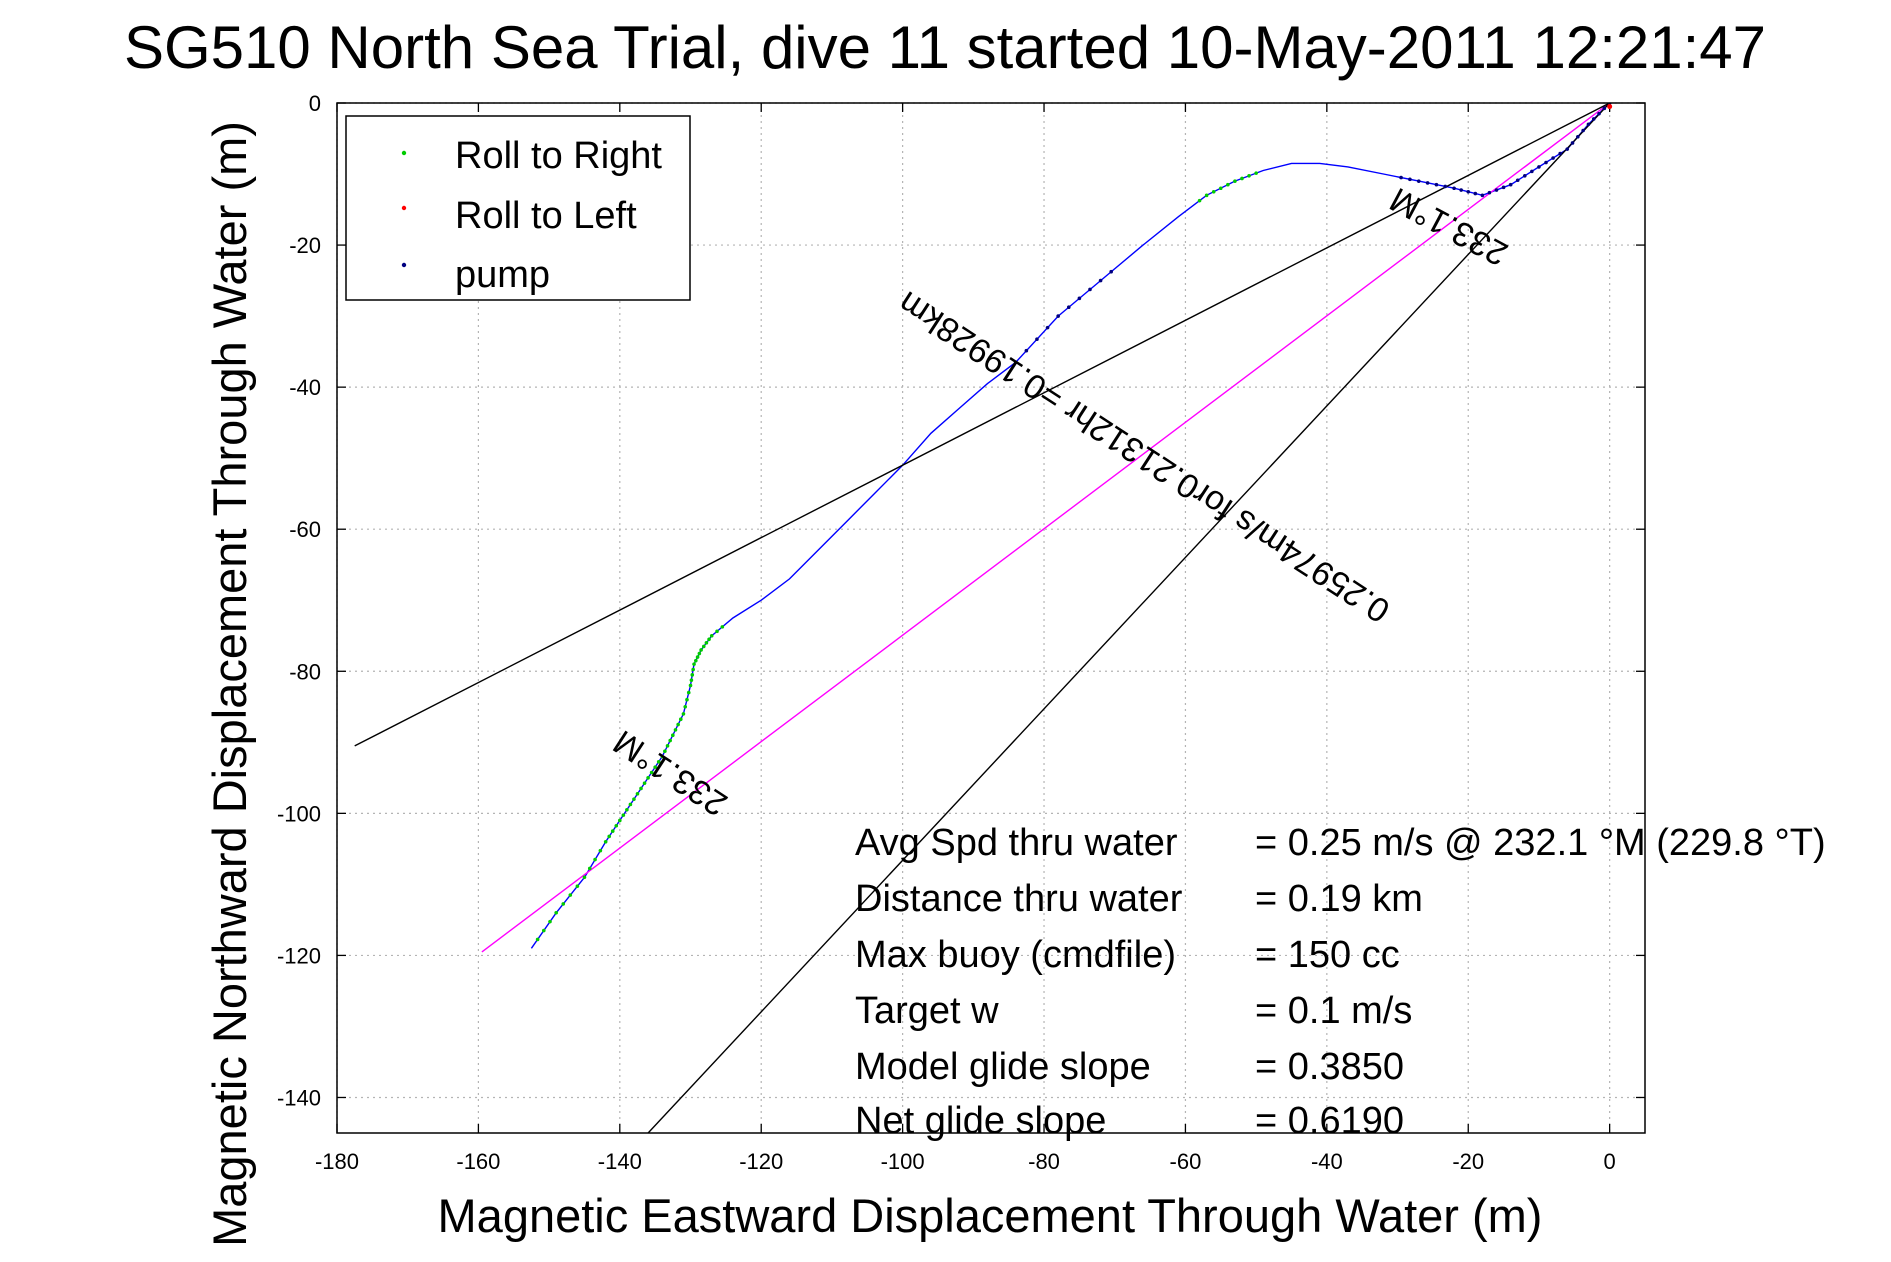  What do you see at coordinates (478, 1161) in the screenshot?
I see `x-tick-label: -160` at bounding box center [478, 1161].